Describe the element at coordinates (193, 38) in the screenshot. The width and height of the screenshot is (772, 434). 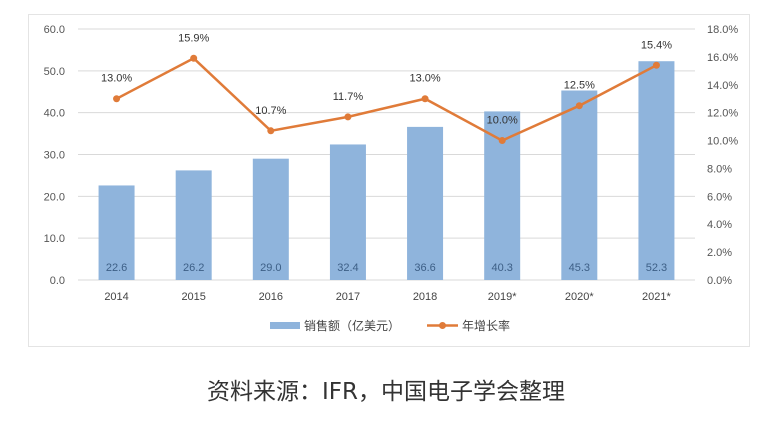
I see `line-data-label: 15.9%` at that location.